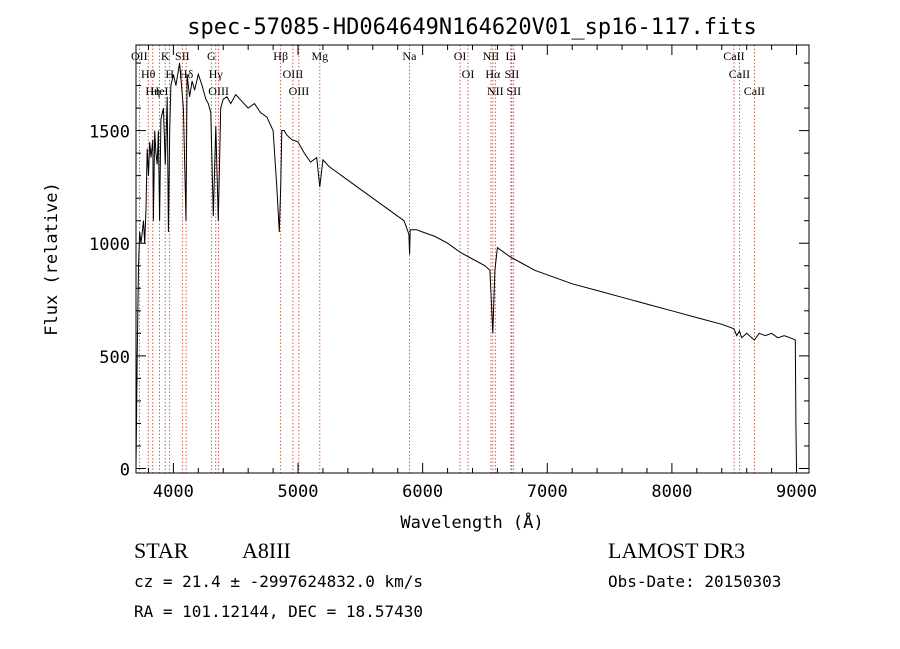 The image size is (900, 649). I want to click on line-marker-label: Hα, so click(493, 74).